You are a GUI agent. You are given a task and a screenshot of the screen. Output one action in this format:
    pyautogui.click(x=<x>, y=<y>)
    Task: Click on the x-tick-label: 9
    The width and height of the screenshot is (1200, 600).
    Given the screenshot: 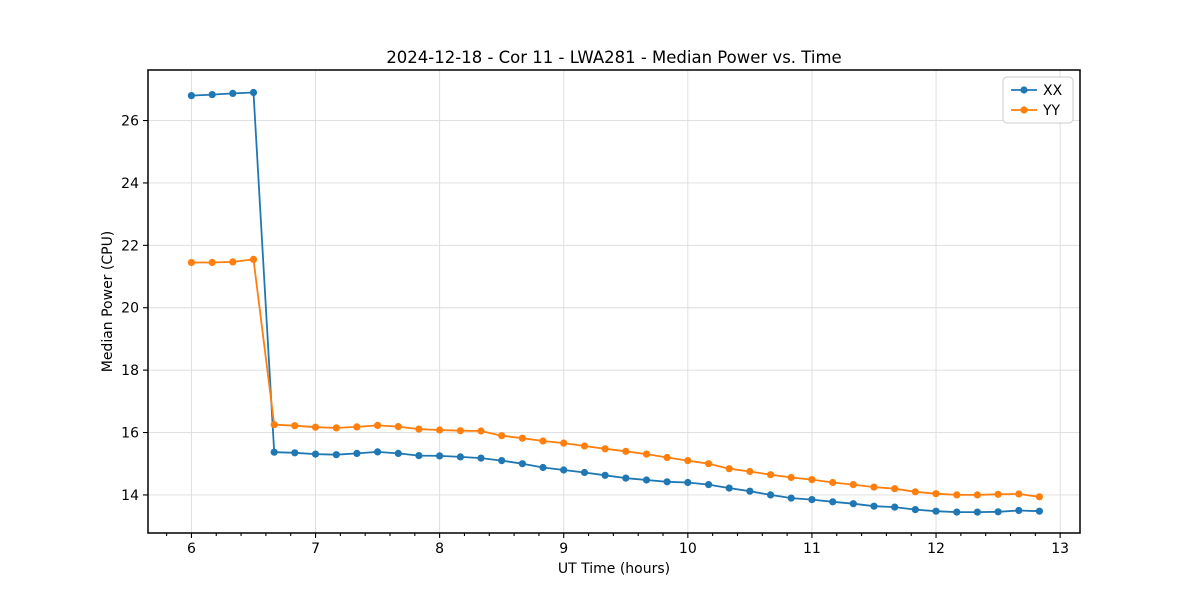 What is the action you would take?
    pyautogui.click(x=563, y=549)
    